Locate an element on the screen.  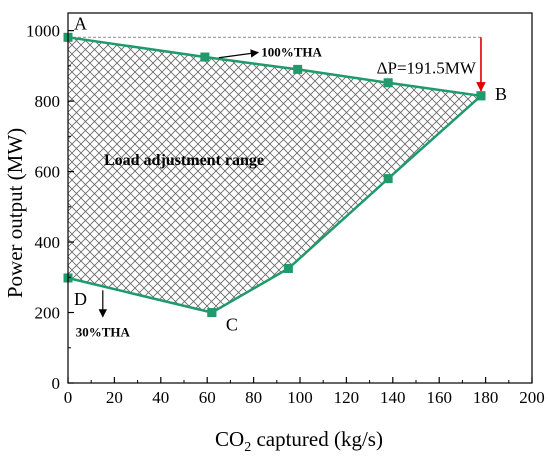
y-tick-label: 800 is located at coordinates (48, 101).